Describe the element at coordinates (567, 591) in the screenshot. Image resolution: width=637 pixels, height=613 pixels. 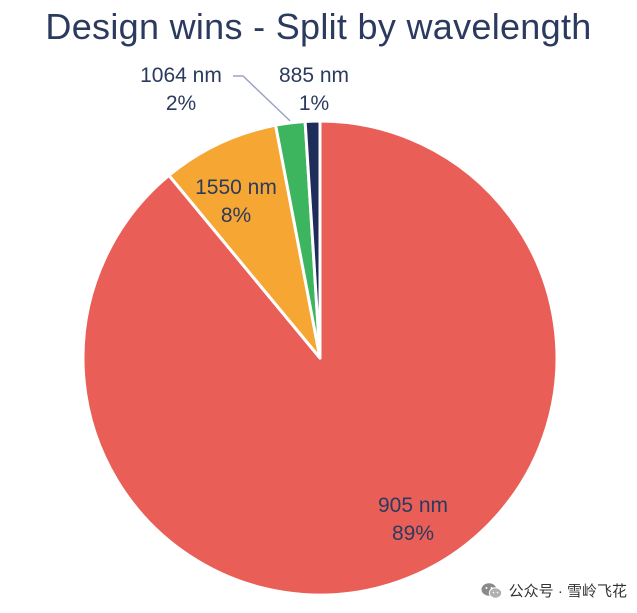
I see `watermark-text: 公众号 · 雪岭飞花` at that location.